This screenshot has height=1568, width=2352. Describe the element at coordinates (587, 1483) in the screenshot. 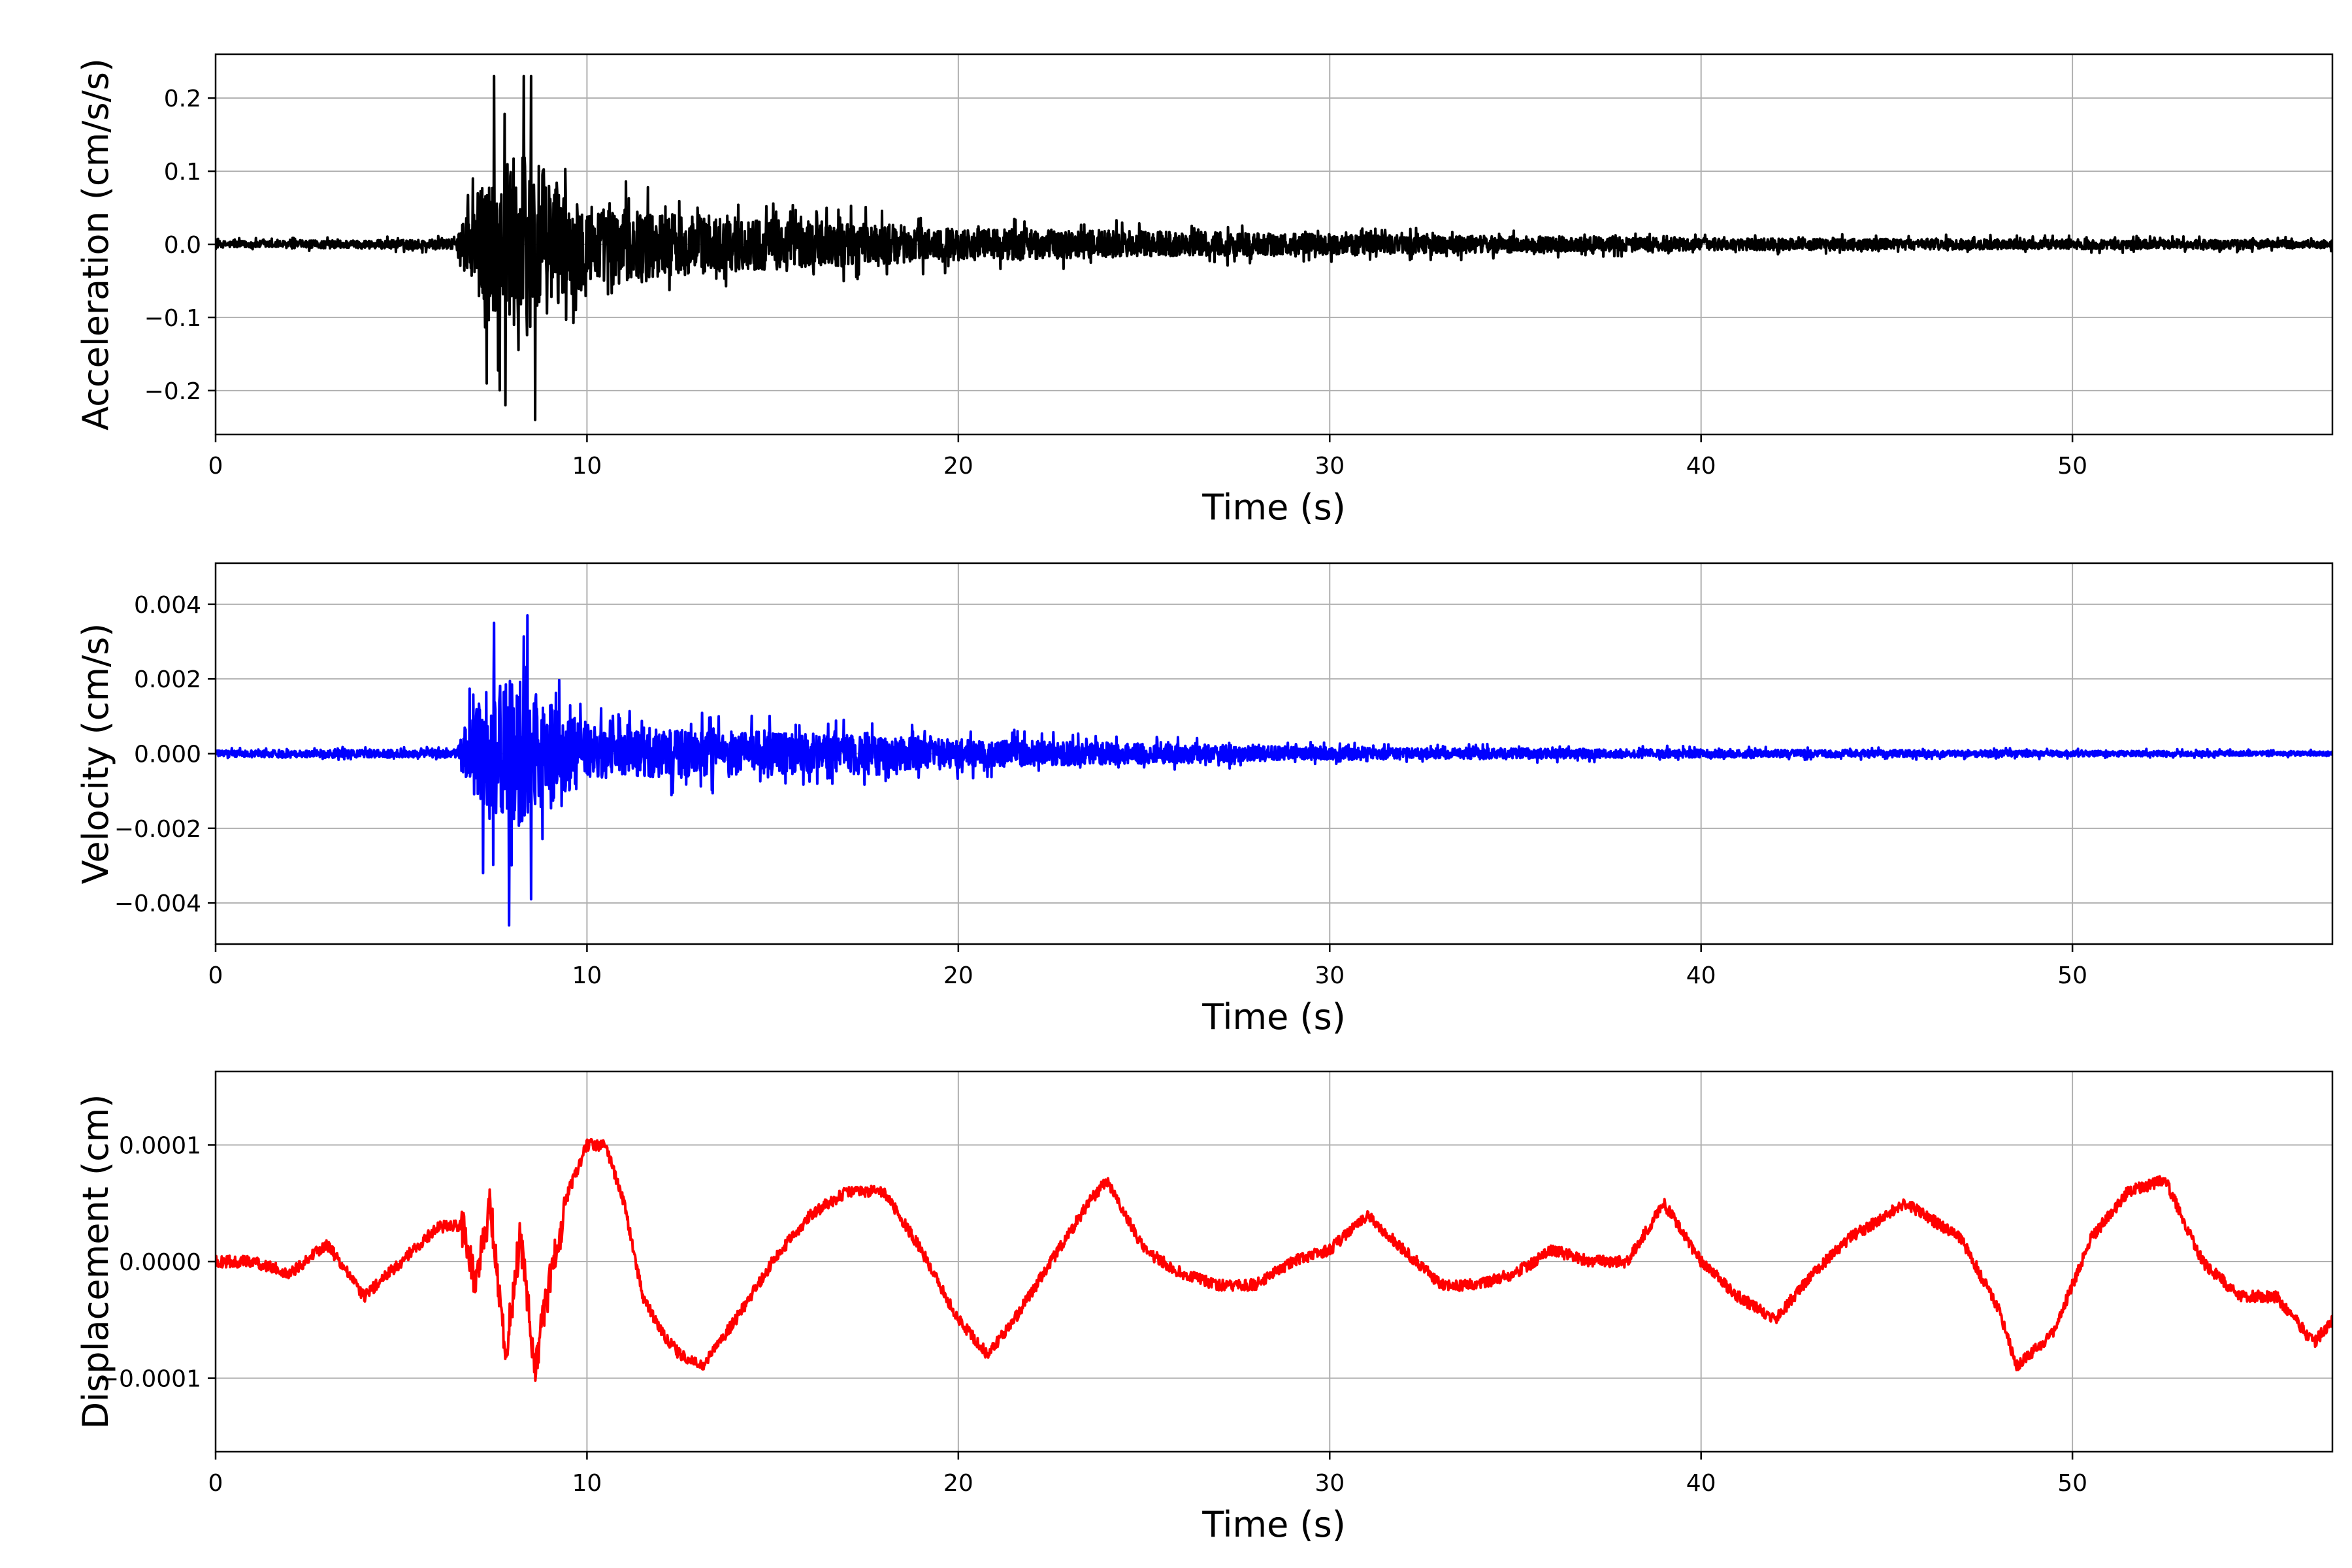

I see `displacement-xtick-label: 10` at that location.